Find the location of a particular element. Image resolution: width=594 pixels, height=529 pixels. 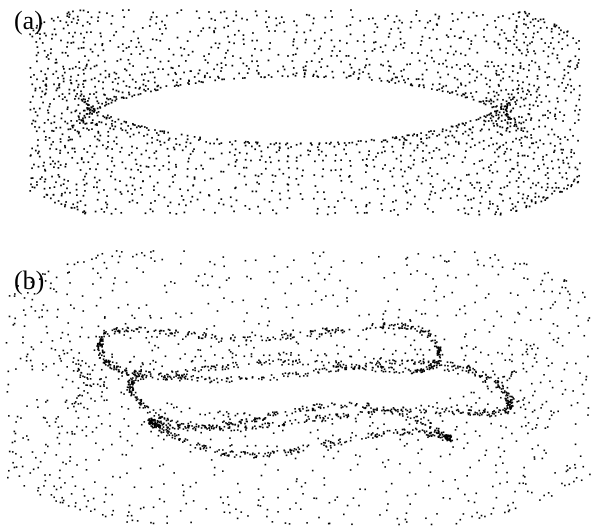

panel-label-a: (a) is located at coordinates (28, 20).